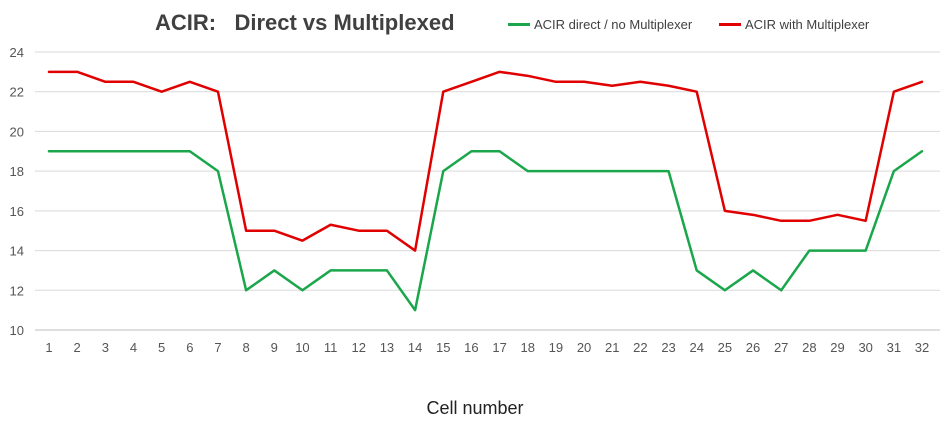 This screenshot has width=950, height=435. Describe the element at coordinates (753, 347) in the screenshot. I see `x-tick-label: 26` at that location.